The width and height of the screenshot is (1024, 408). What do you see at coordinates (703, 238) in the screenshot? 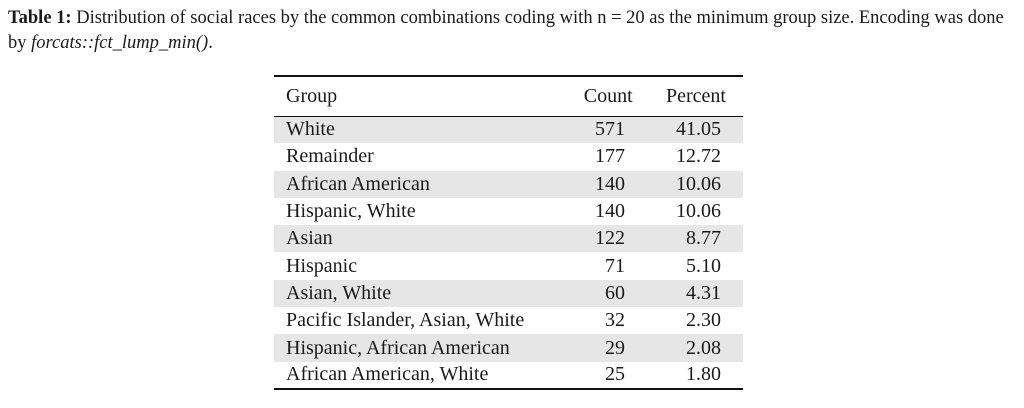
I see `cell-percent: 8.77` at bounding box center [703, 238].